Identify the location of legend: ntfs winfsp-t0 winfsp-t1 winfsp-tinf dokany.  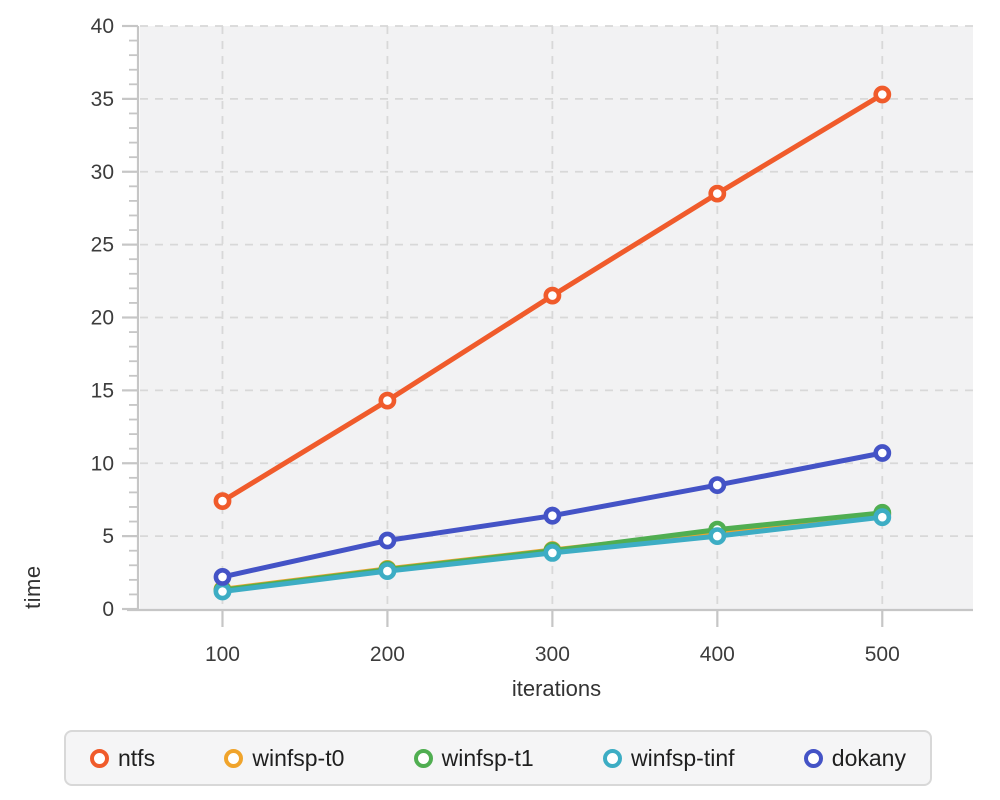
(498, 758).